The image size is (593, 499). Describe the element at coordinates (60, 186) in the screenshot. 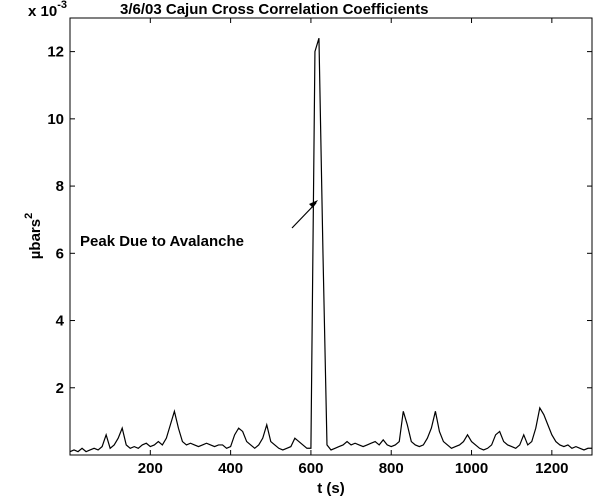

I see `y-tick-label: 8` at that location.